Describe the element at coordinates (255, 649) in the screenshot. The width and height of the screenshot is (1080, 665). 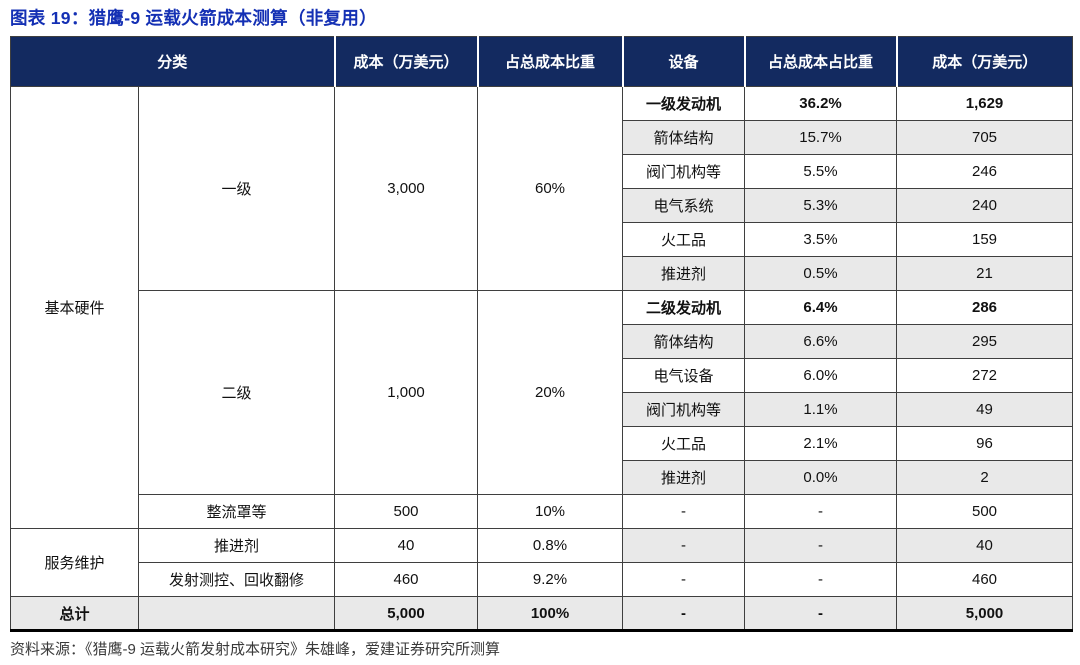
I see `source-note: 资料来源：《猎鹰-9 运载火箭发射成本研究》朱雄峰，爱建证券研究所测算` at that location.